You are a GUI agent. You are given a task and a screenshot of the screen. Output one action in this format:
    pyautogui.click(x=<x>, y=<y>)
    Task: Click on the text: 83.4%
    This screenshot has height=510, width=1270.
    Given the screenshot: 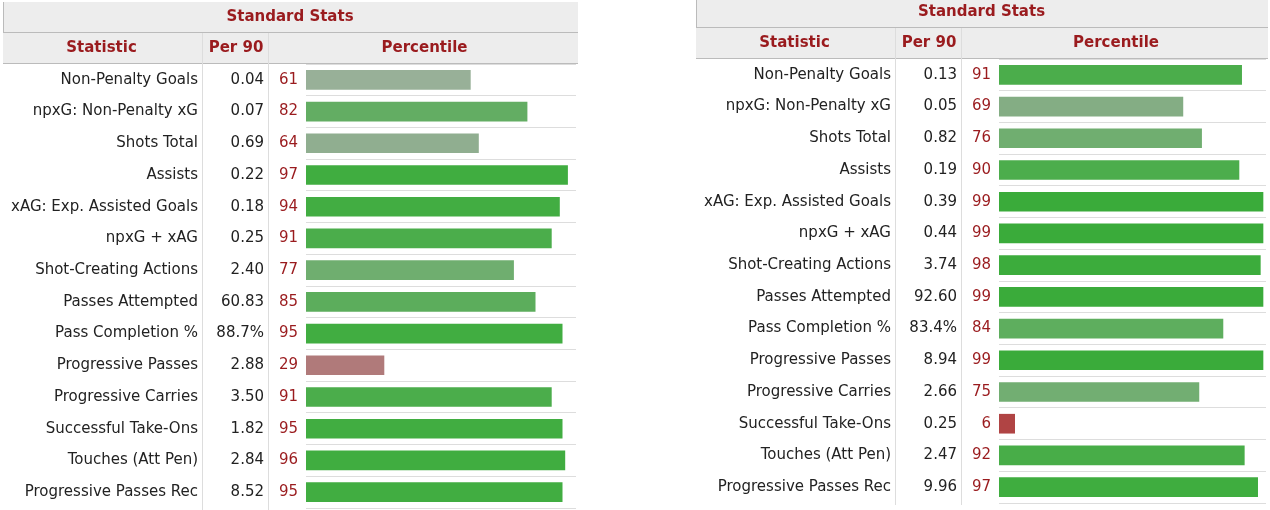 What is the action you would take?
    pyautogui.click(x=933, y=327)
    